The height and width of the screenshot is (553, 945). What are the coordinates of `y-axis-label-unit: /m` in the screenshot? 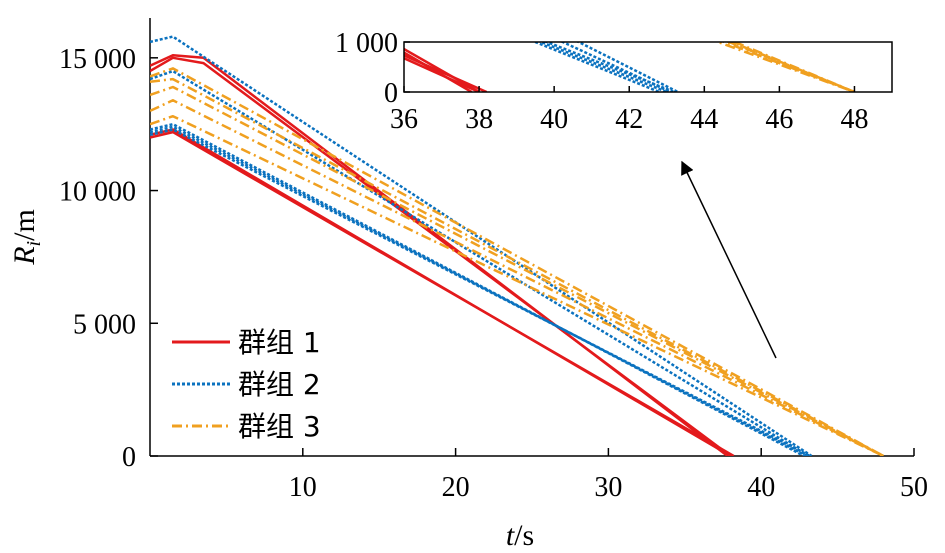 It's located at (24, 225).